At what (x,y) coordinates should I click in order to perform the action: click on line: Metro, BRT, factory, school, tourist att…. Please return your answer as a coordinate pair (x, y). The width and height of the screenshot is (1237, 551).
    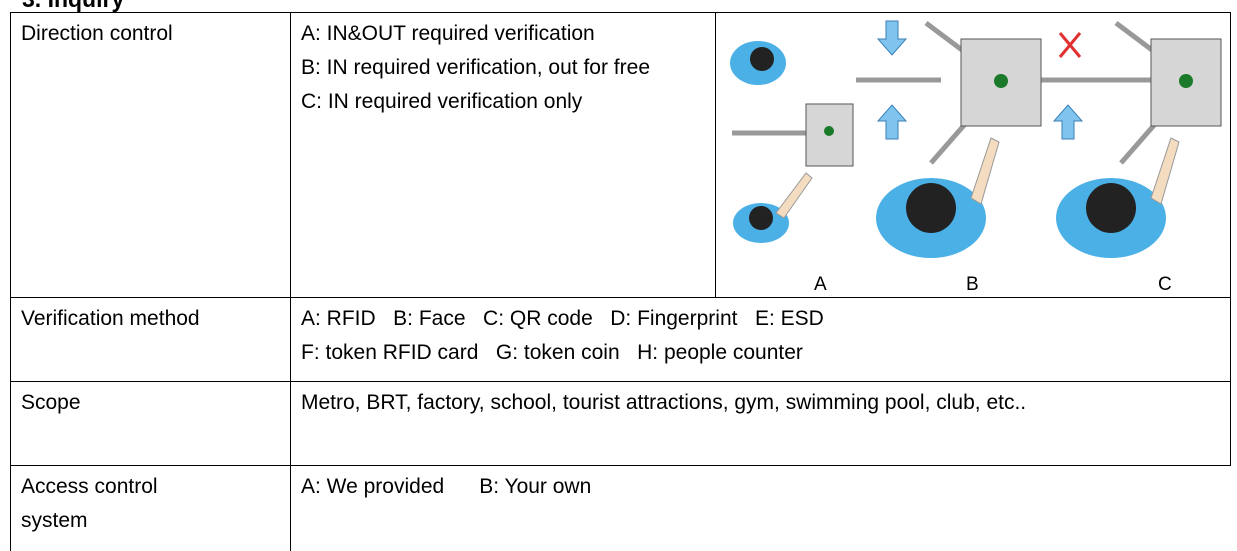
    Looking at the image, I should click on (664, 402).